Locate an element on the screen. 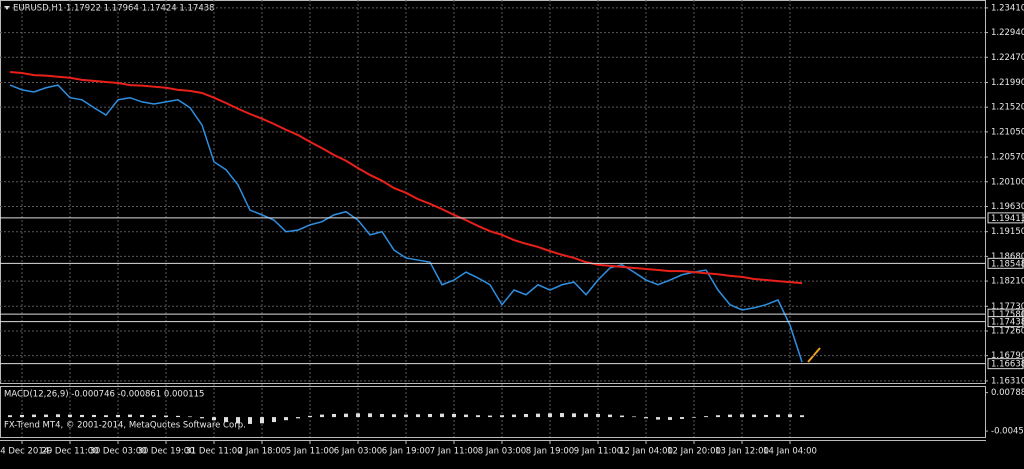 The width and height of the screenshot is (1024, 469). x-tick-label: 8 Jan 19:00 is located at coordinates (550, 452).